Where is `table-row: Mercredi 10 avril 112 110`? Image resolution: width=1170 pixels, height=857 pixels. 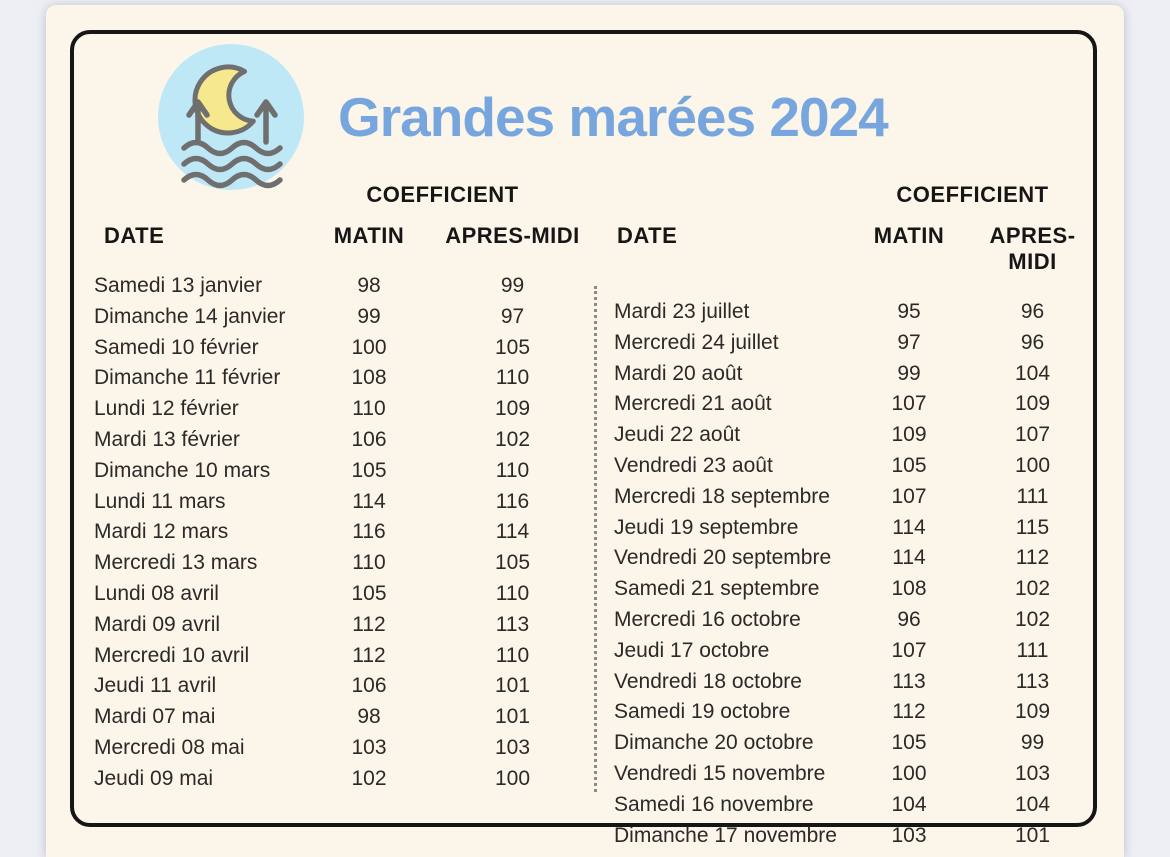 table-row: Mercredi 10 avril 112 110 is located at coordinates (340, 656).